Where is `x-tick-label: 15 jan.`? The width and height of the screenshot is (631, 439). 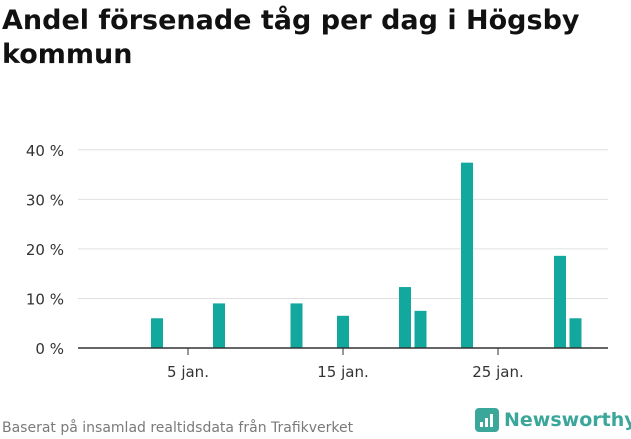 x-tick-label: 15 jan. is located at coordinates (343, 372).